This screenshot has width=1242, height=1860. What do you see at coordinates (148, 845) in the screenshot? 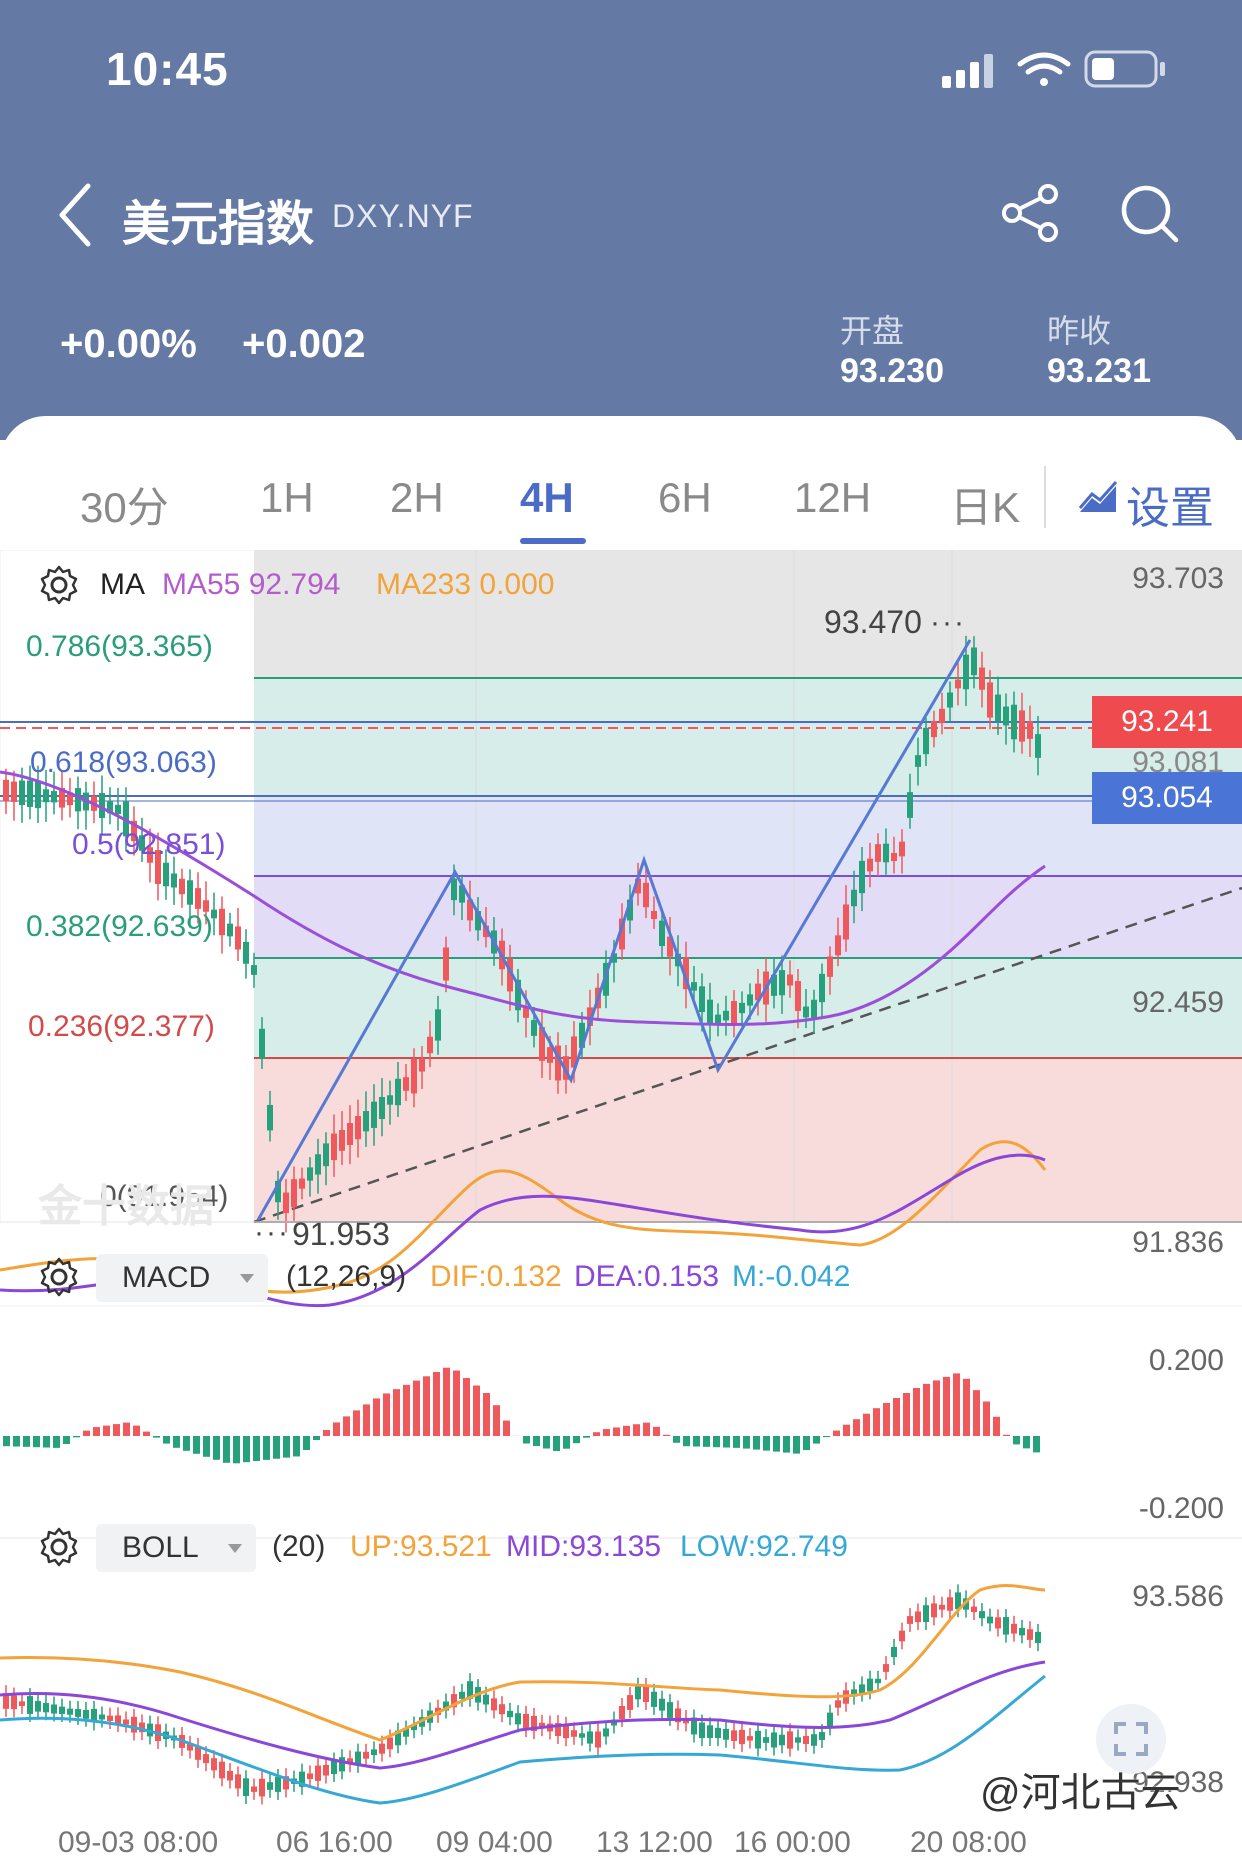
I see `fib-label-500: 0.5(92.851)` at bounding box center [148, 845].